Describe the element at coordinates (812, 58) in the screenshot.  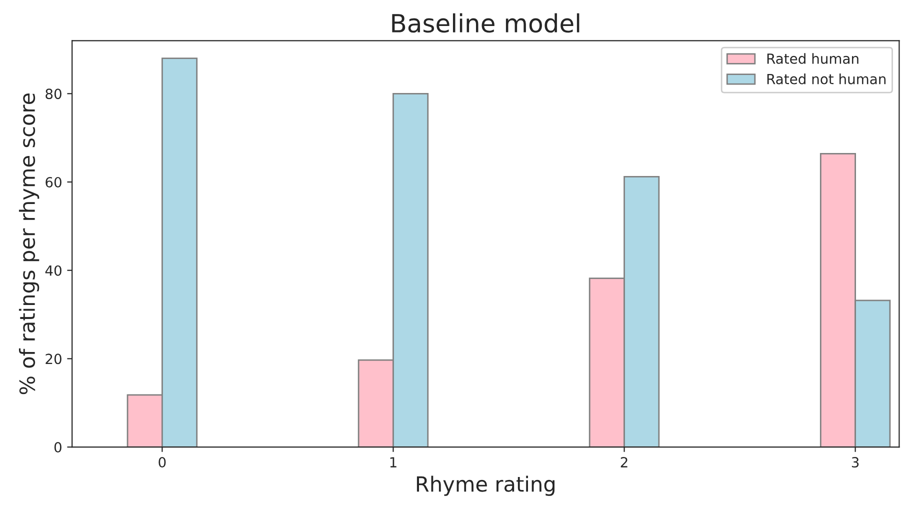
I see `legend-label: Rated human` at that location.